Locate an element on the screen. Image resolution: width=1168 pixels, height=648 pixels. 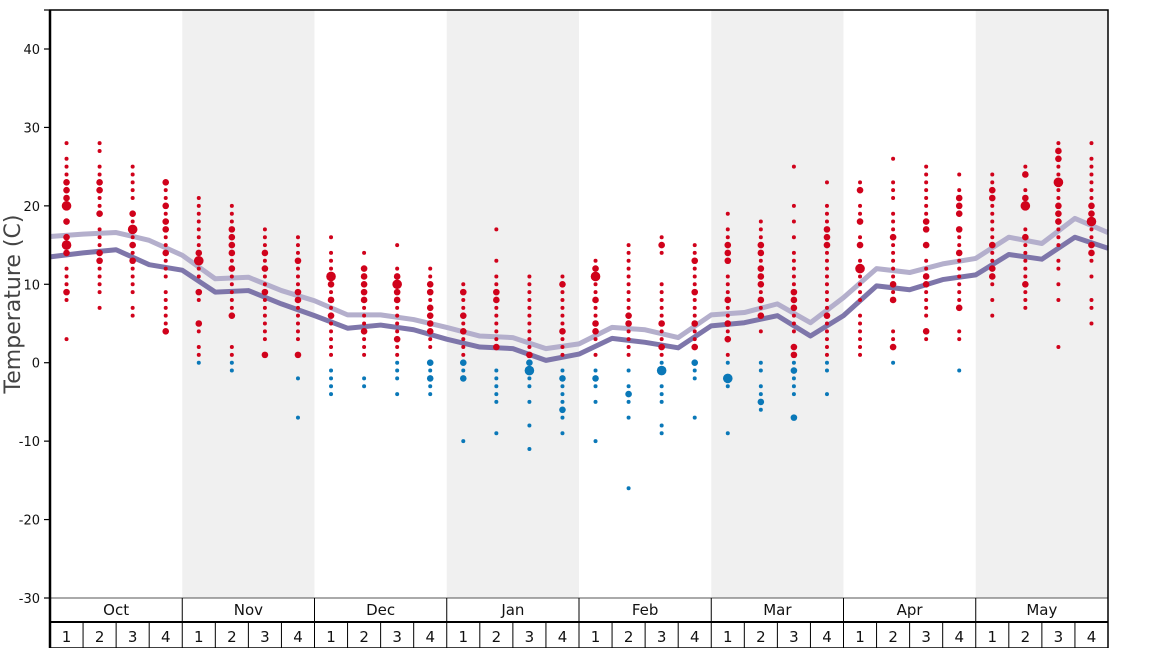
y-tick-label: 10 is located at coordinates (31, 285).